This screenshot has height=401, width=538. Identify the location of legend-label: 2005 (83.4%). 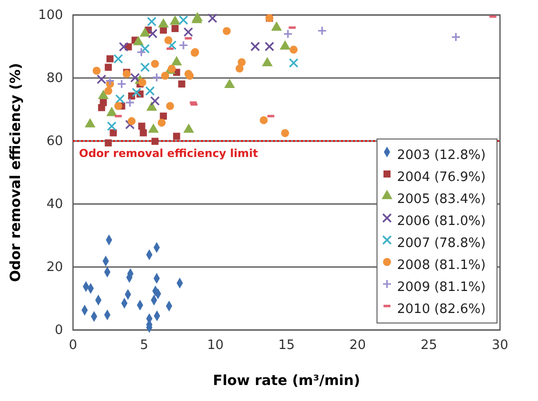
(441, 199).